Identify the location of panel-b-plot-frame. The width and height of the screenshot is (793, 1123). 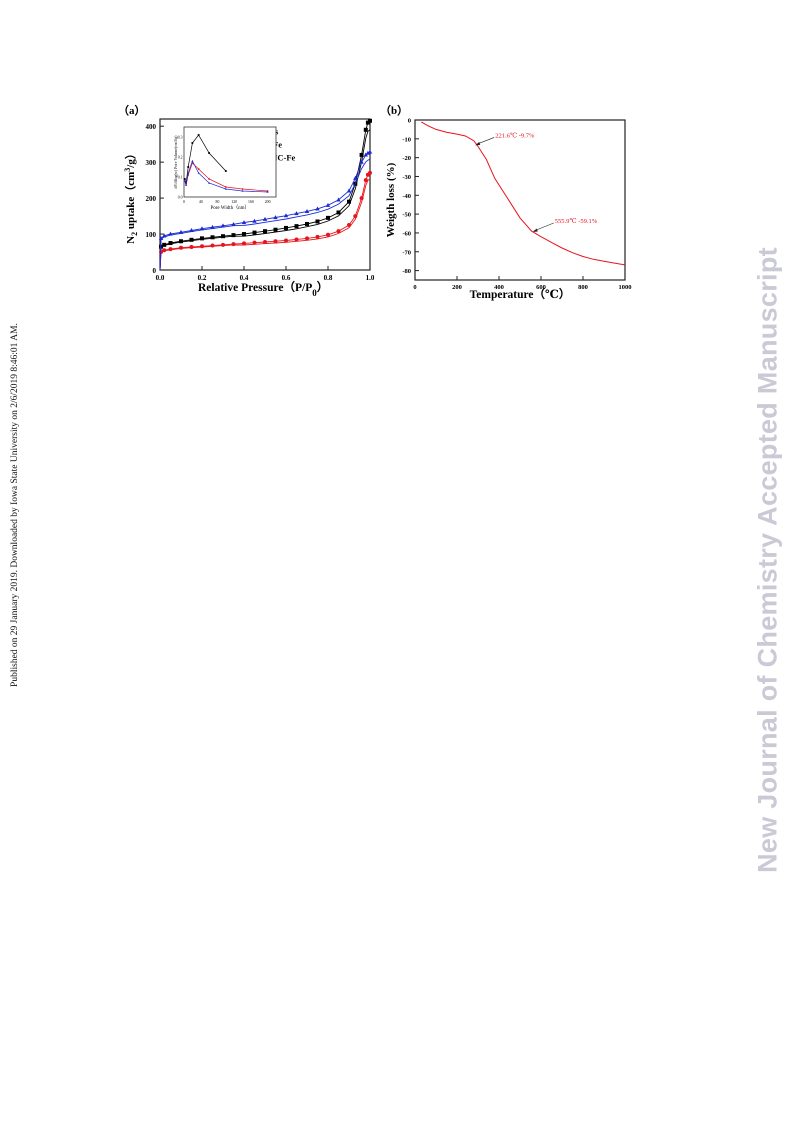
(520, 200).